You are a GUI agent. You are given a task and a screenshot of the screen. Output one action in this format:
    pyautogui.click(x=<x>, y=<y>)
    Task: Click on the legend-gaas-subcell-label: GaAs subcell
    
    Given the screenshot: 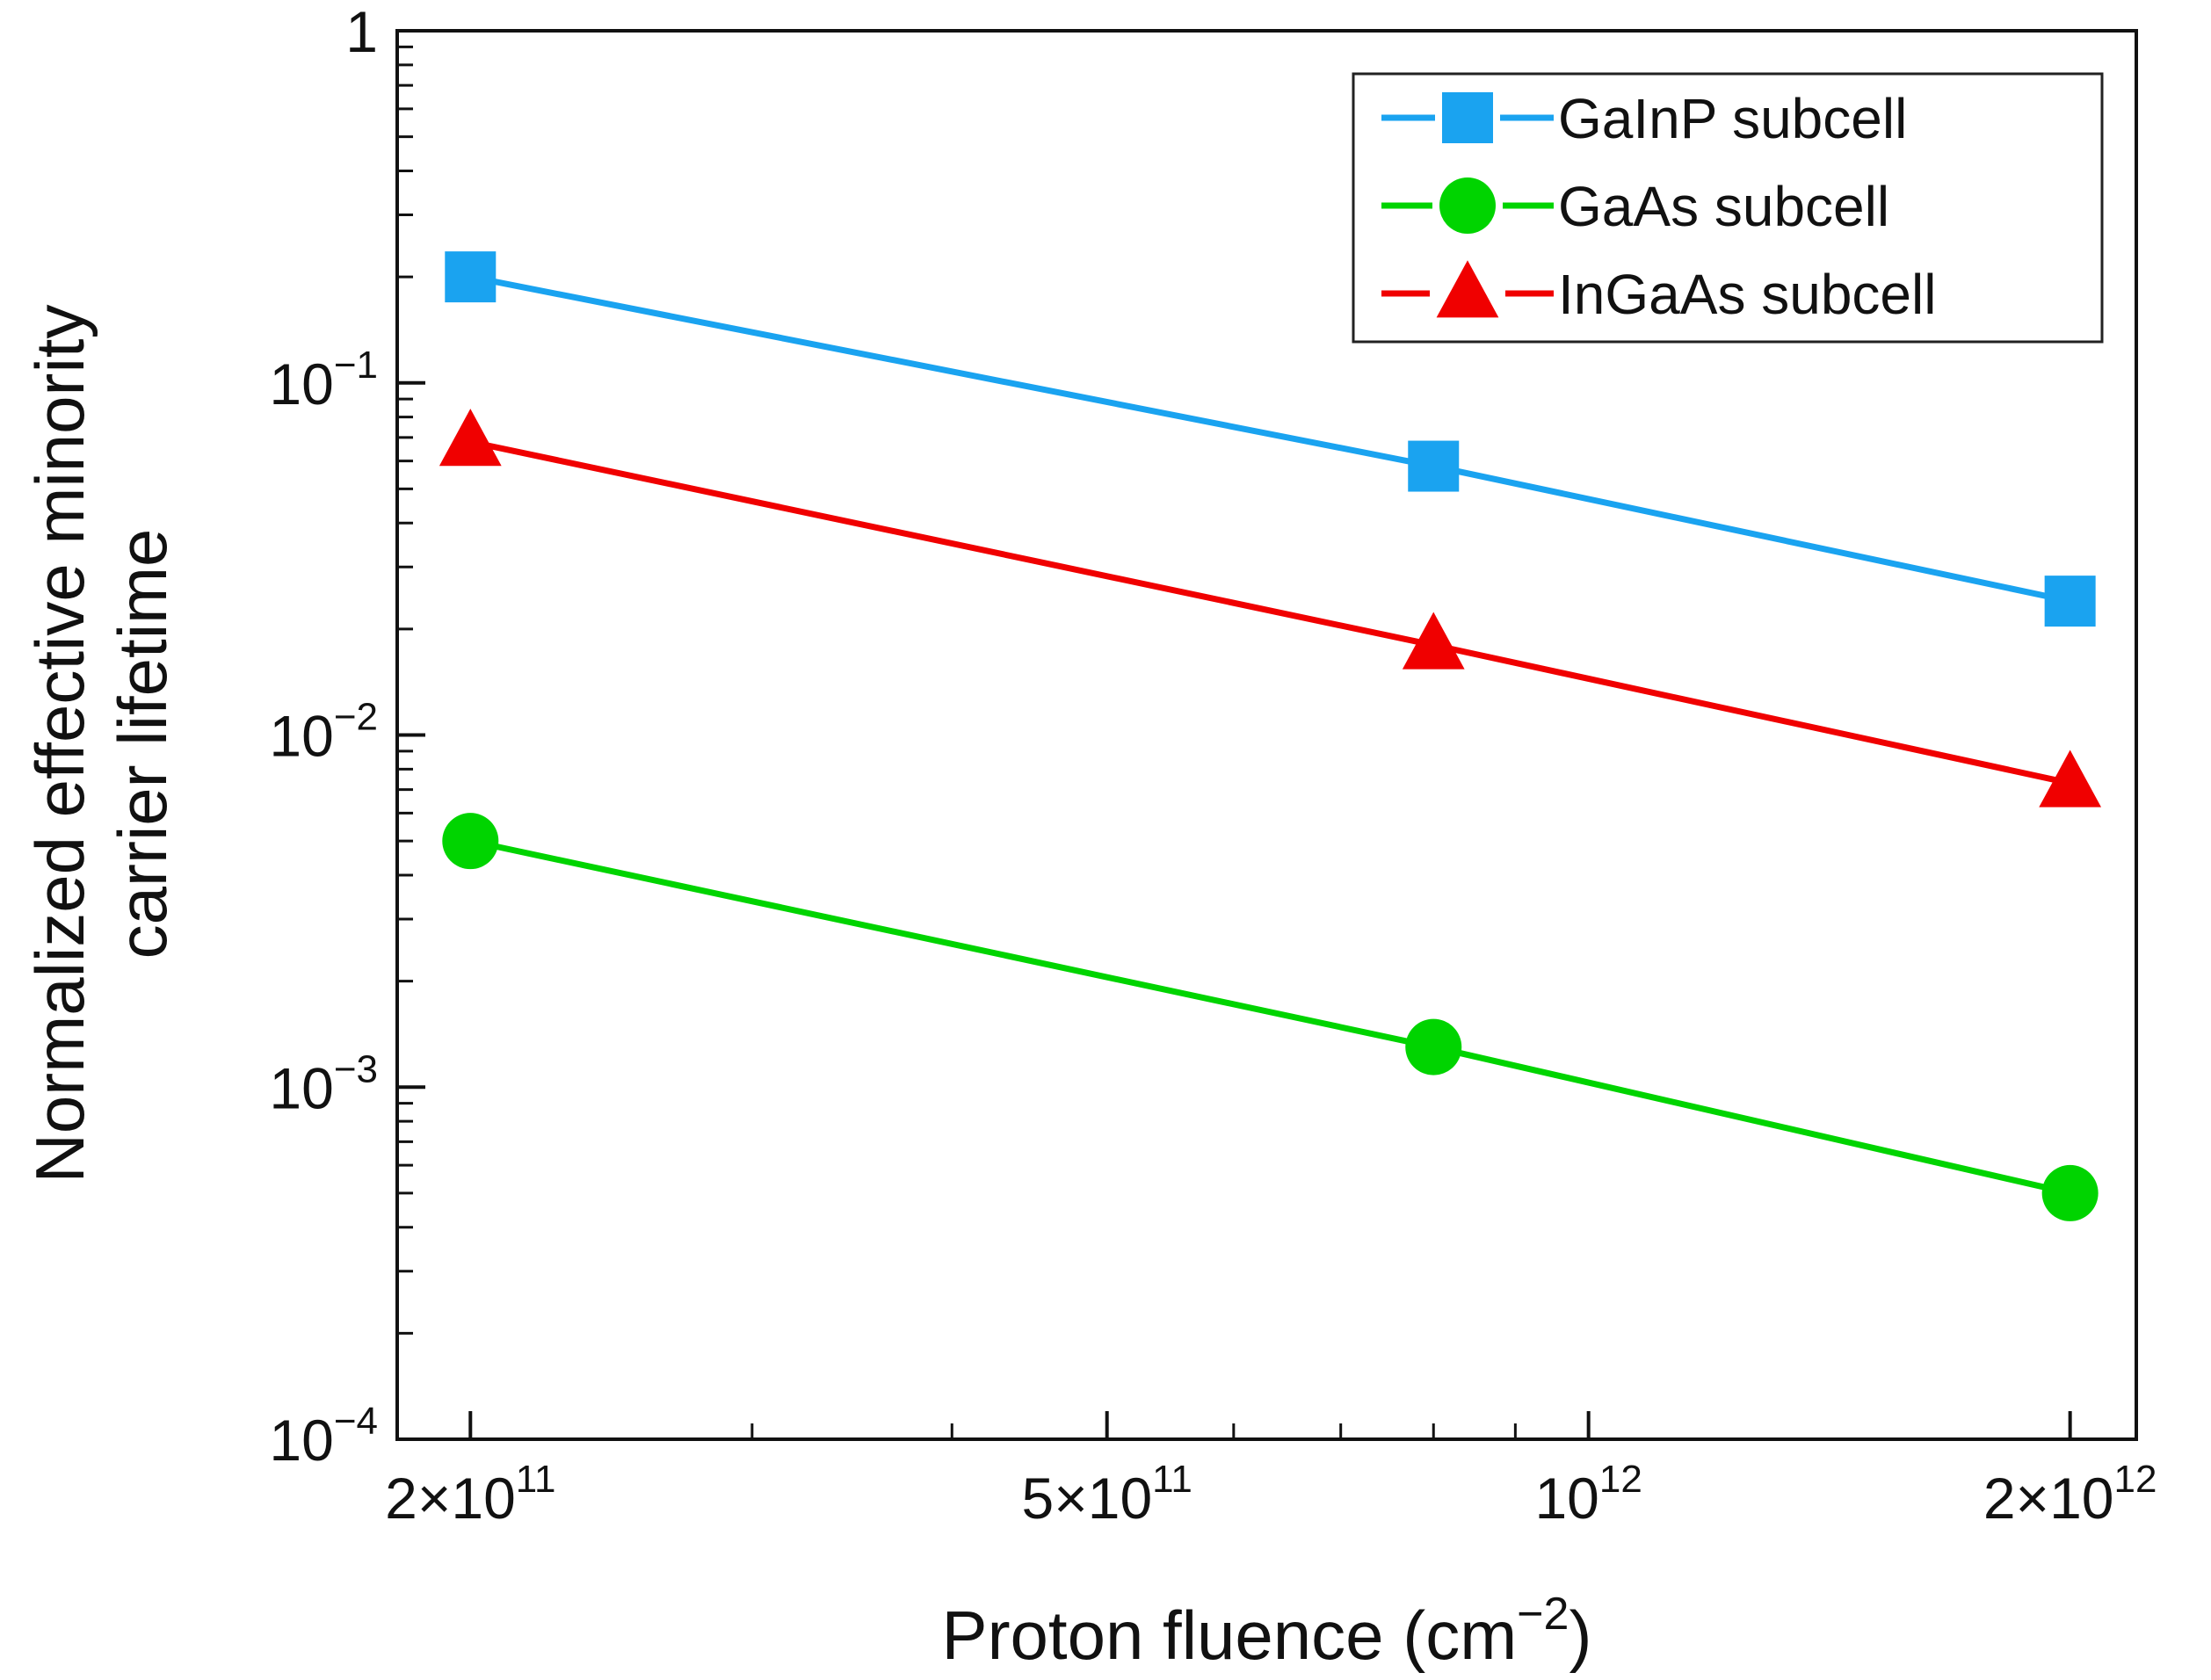 What is the action you would take?
    pyautogui.click(x=1723, y=206)
    